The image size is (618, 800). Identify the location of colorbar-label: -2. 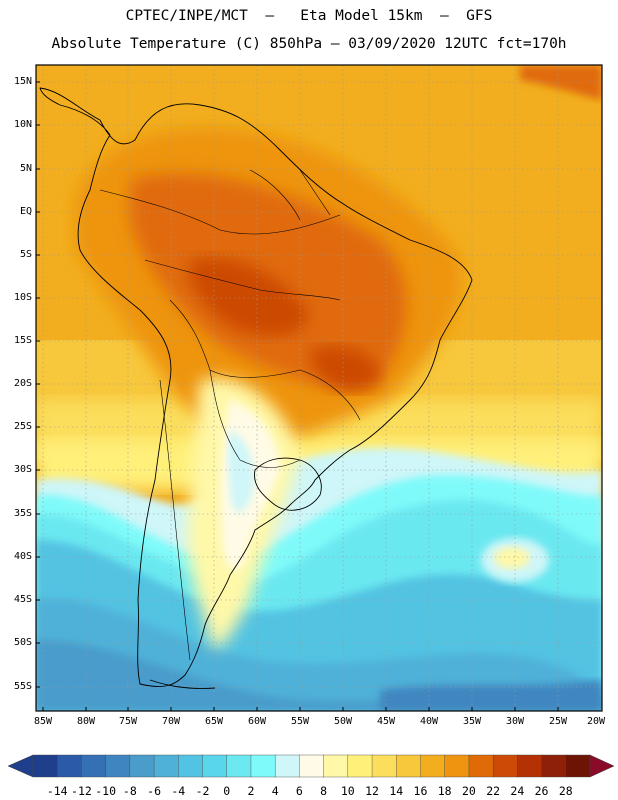
(202, 791).